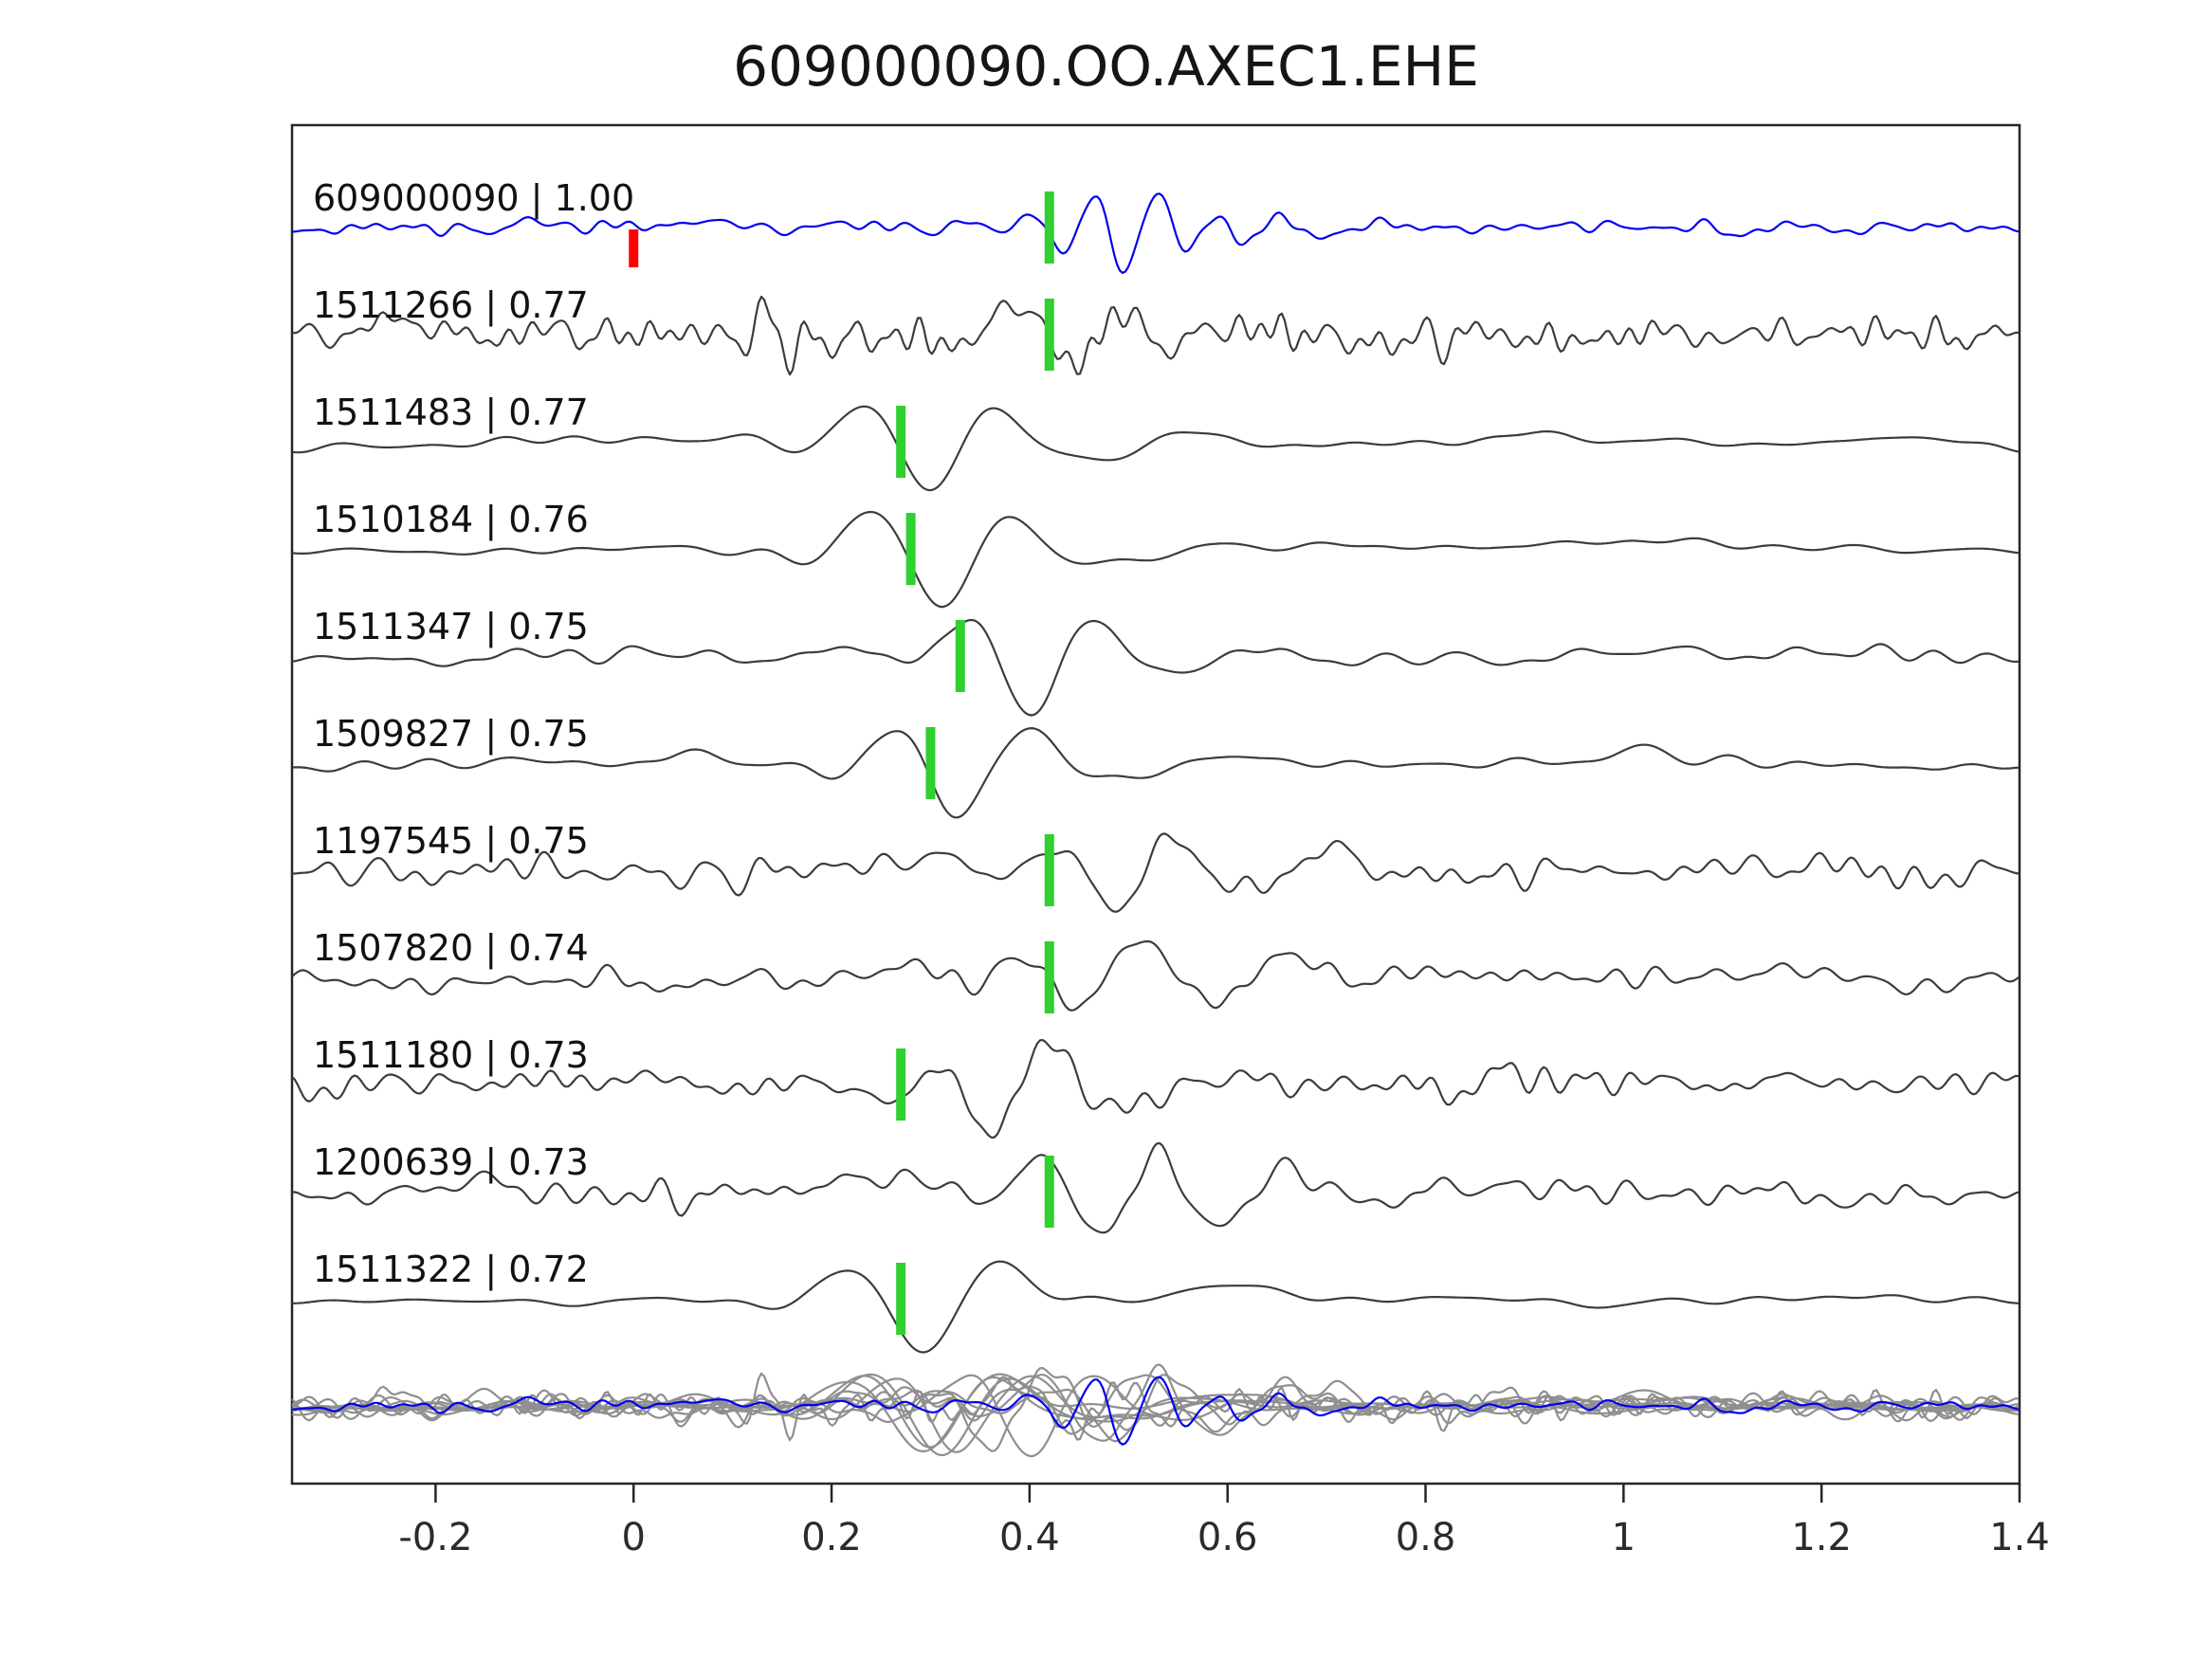 Image resolution: width=2212 pixels, height=1659 pixels. What do you see at coordinates (435, 1537) in the screenshot?
I see `x-tick-label: -0.2` at bounding box center [435, 1537].